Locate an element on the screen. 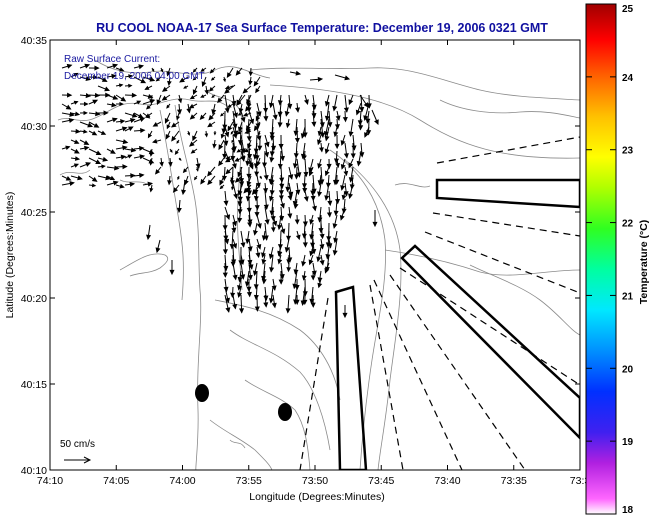 This screenshot has height=518, width=651. y-tick-label: 40:20 is located at coordinates (34, 299).